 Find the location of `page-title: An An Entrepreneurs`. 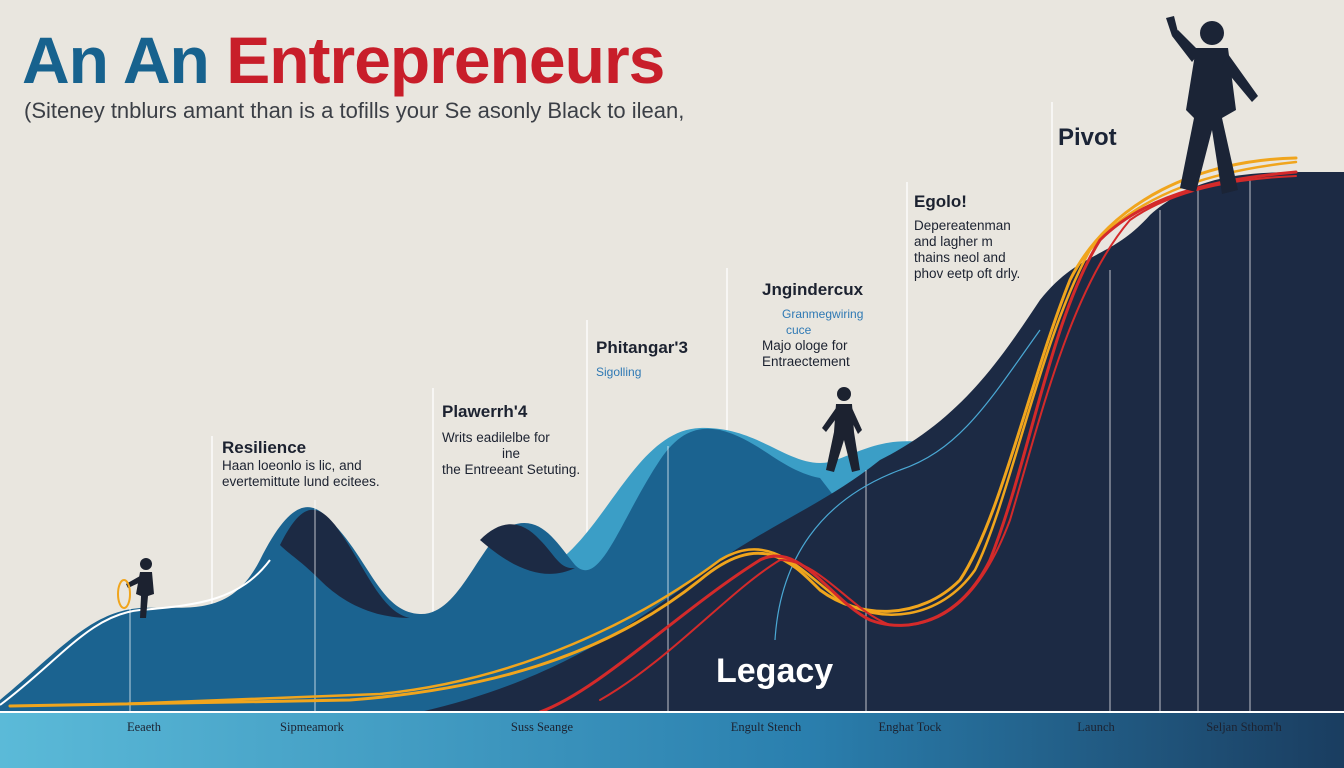

page-title: An An Entrepreneurs is located at coordinates (343, 60).